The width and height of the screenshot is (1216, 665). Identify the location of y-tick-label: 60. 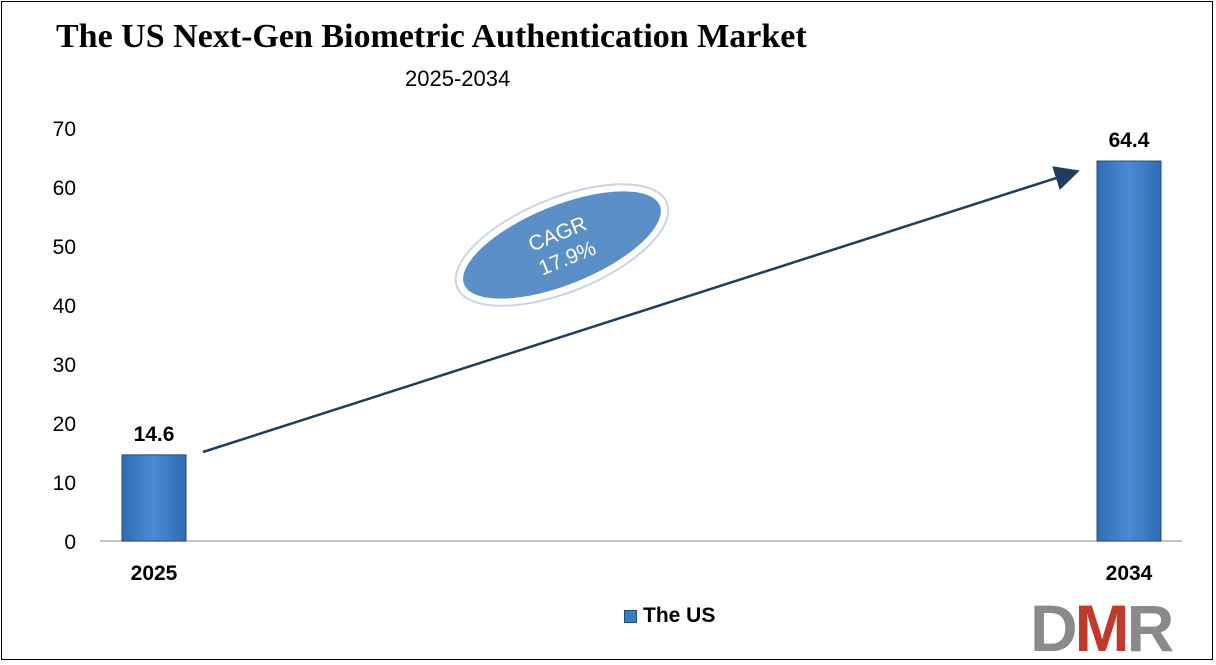
(64, 188).